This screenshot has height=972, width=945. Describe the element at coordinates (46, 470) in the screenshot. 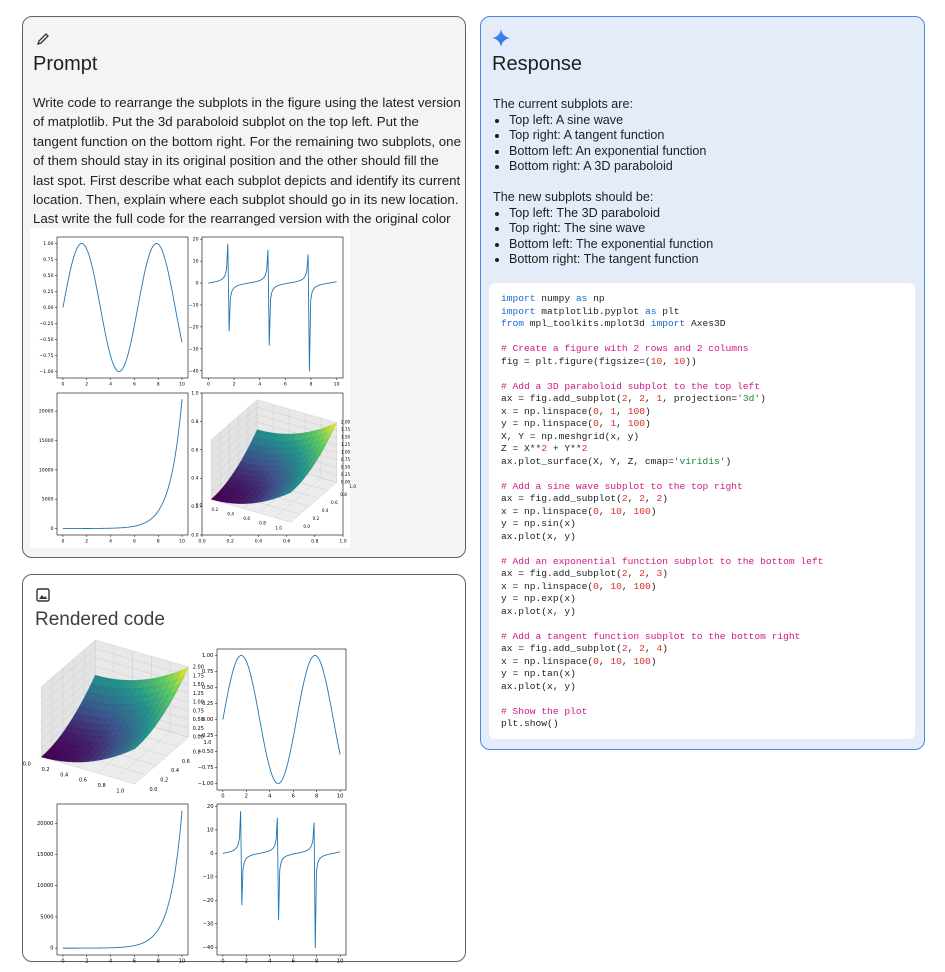

I see `y-tick-label: 10000` at that location.